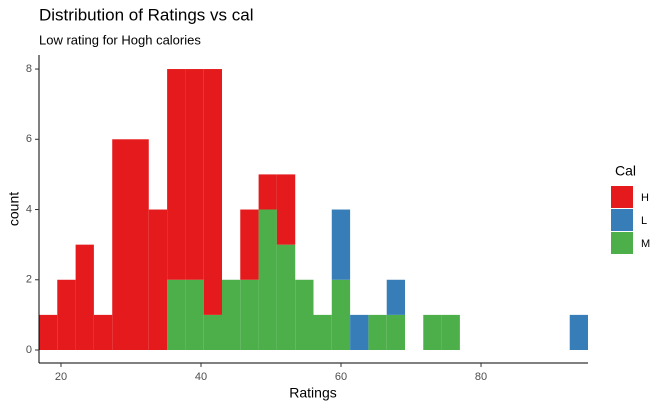 The height and width of the screenshot is (409, 665). I want to click on legend-label: H, so click(645, 198).